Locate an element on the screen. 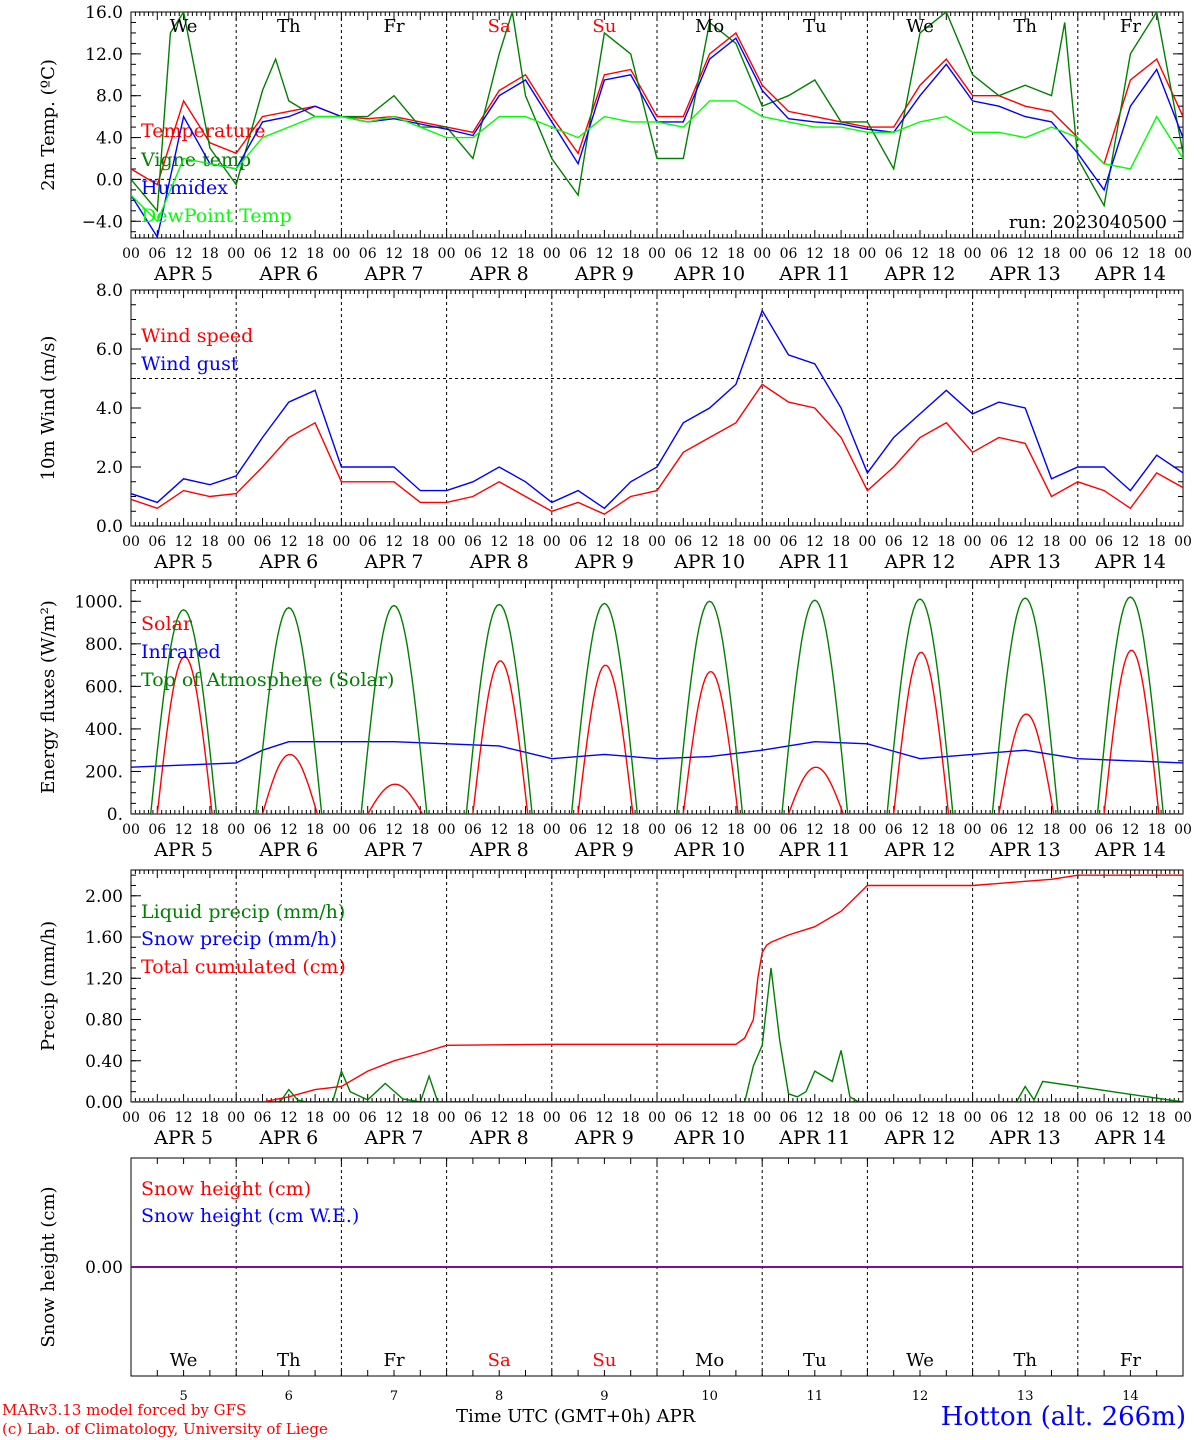 The height and width of the screenshot is (1440, 1194). y-tick-label: −4.0 is located at coordinates (102, 222).